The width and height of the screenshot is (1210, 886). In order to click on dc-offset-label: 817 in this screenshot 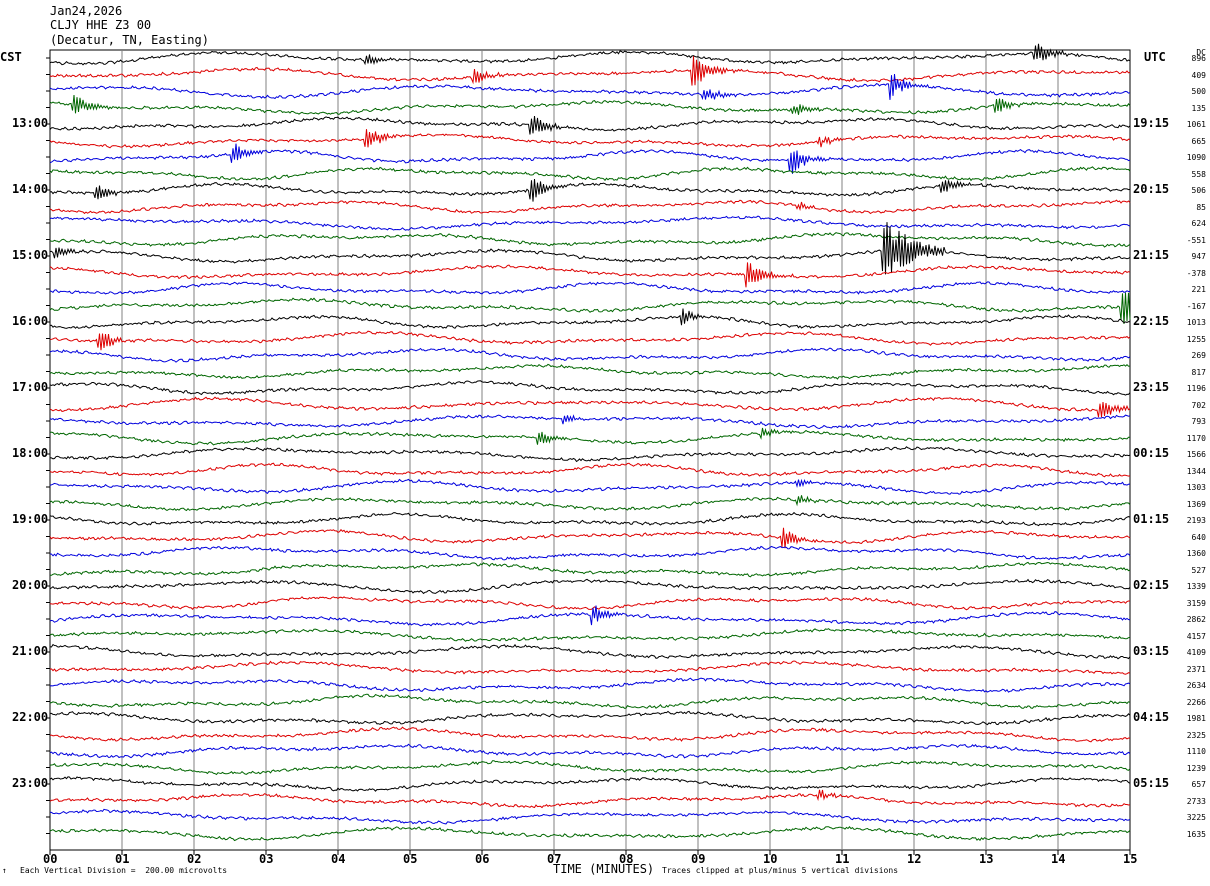, I will do `click(1198, 372)`.